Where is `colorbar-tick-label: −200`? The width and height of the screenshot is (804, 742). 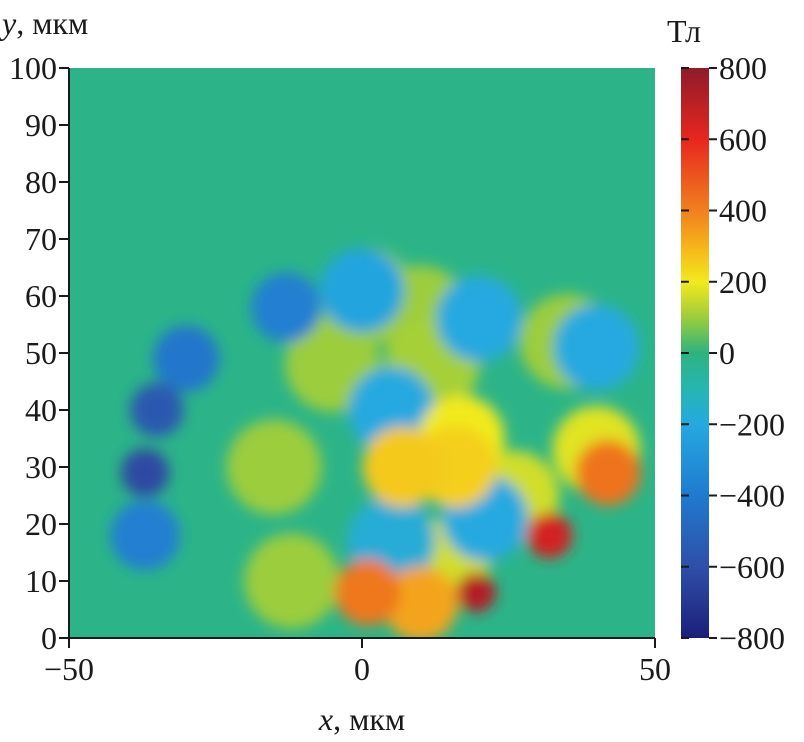
colorbar-tick-label: −200 is located at coordinates (752, 424).